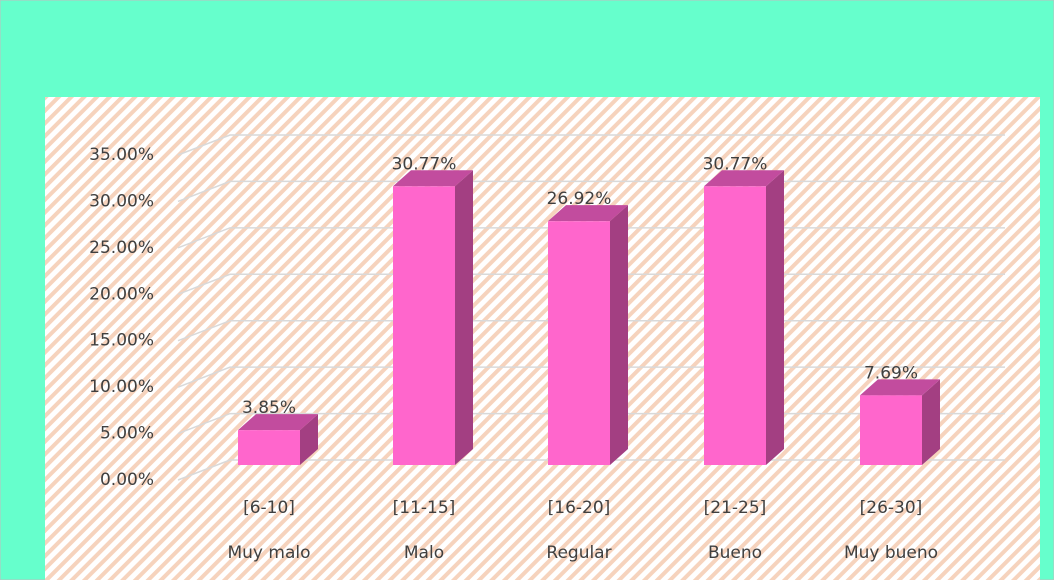 The height and width of the screenshot is (580, 1054). What do you see at coordinates (269, 508) in the screenshot?
I see `x-tick-label: [6-10]` at bounding box center [269, 508].